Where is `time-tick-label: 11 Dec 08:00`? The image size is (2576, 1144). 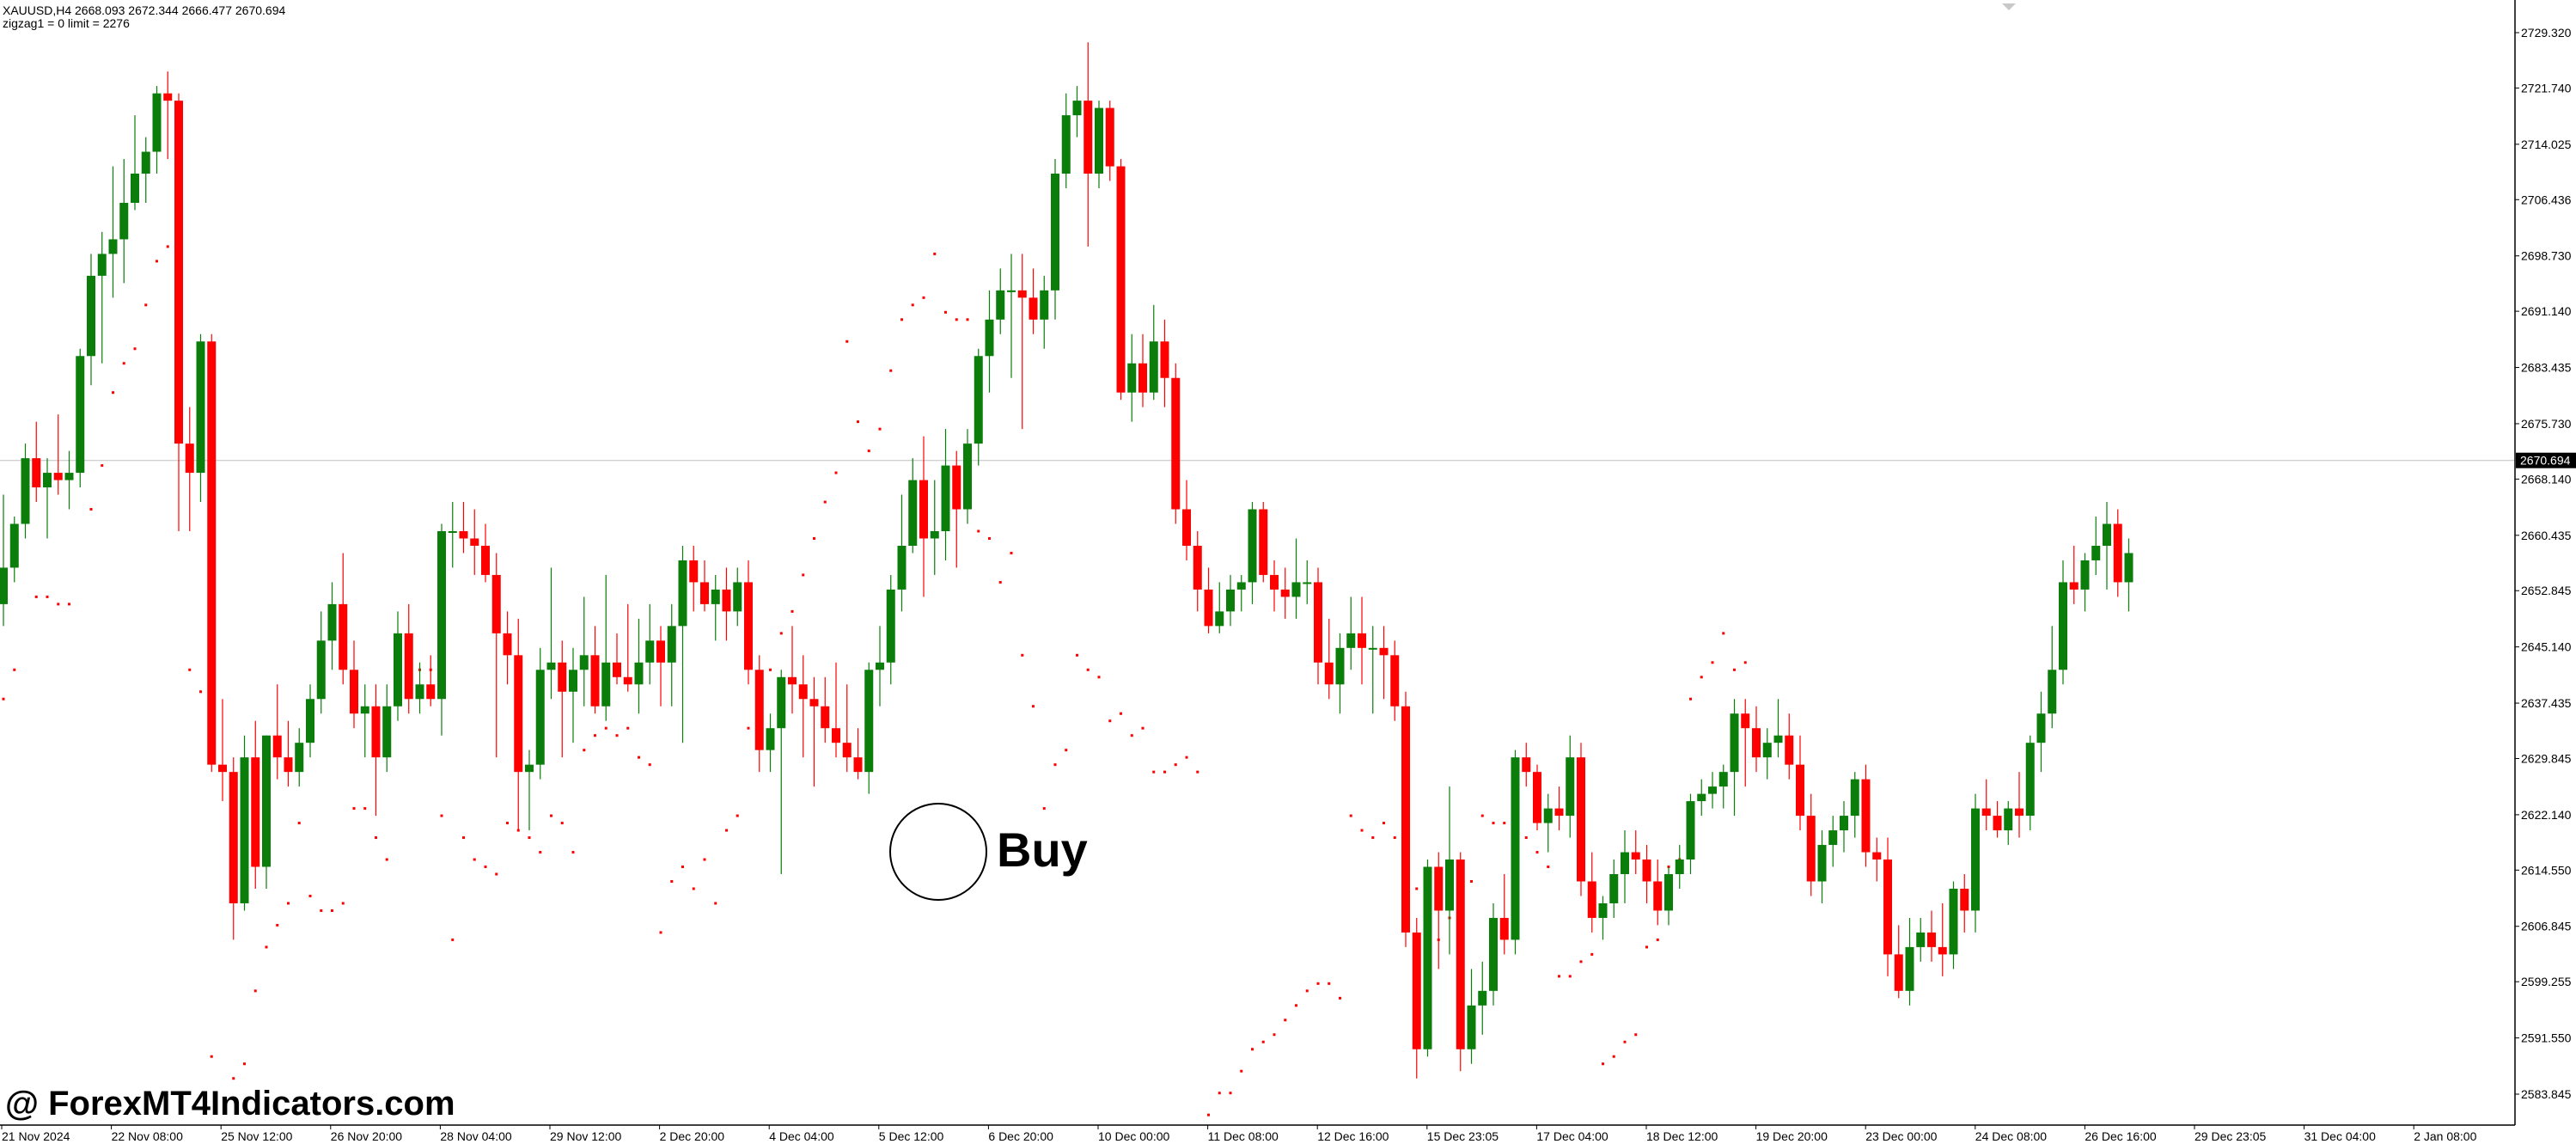 time-tick-label: 11 Dec 08:00 is located at coordinates (1243, 1136).